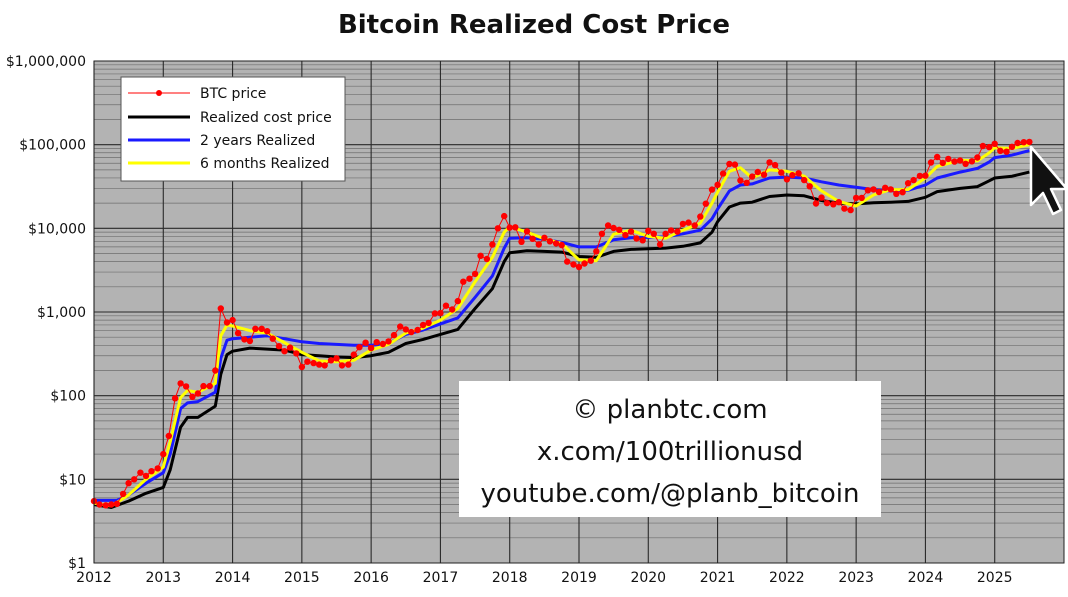  What do you see at coordinates (371, 578) in the screenshot?
I see `x-tick-label: 2016` at bounding box center [371, 578].